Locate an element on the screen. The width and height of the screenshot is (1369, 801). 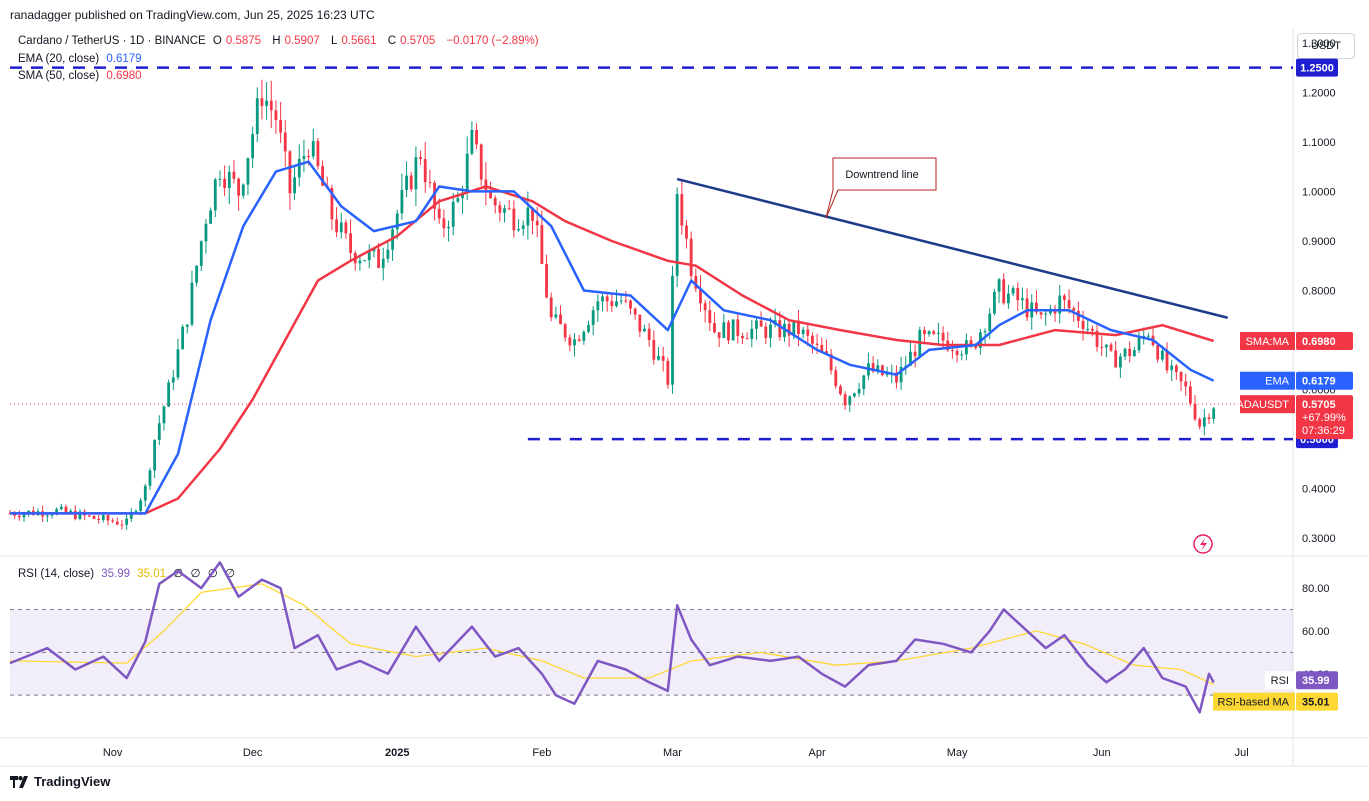
ema-legend: EMA (20, close) 0.6179 is located at coordinates (82, 59).